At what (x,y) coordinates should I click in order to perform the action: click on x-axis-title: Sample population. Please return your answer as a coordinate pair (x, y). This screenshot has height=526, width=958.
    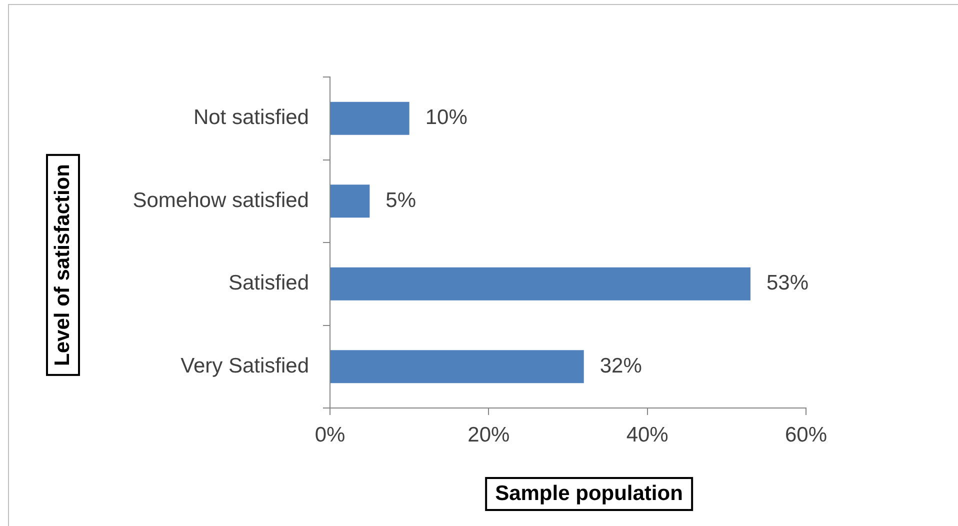
    Looking at the image, I should click on (589, 494).